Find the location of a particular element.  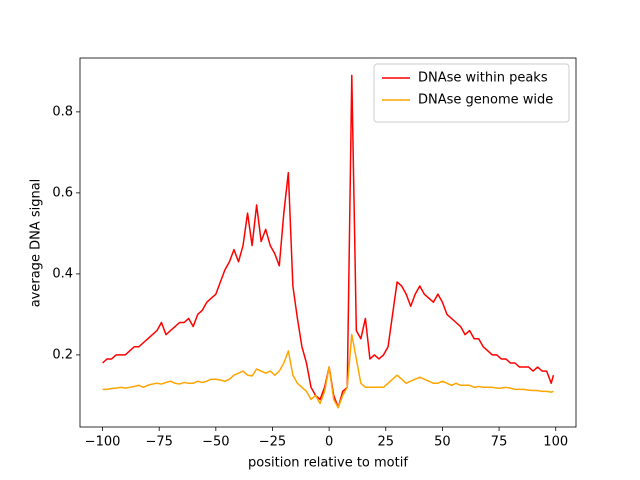

x-tick-label: −75 is located at coordinates (158, 442).